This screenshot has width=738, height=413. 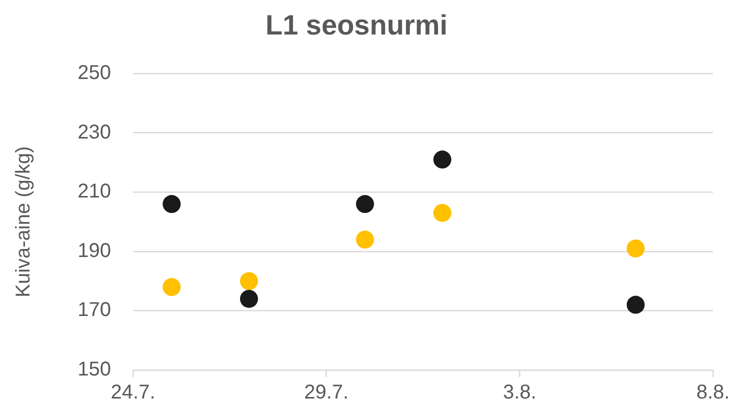 I want to click on y-tick-label: 170, so click(x=94, y=310).